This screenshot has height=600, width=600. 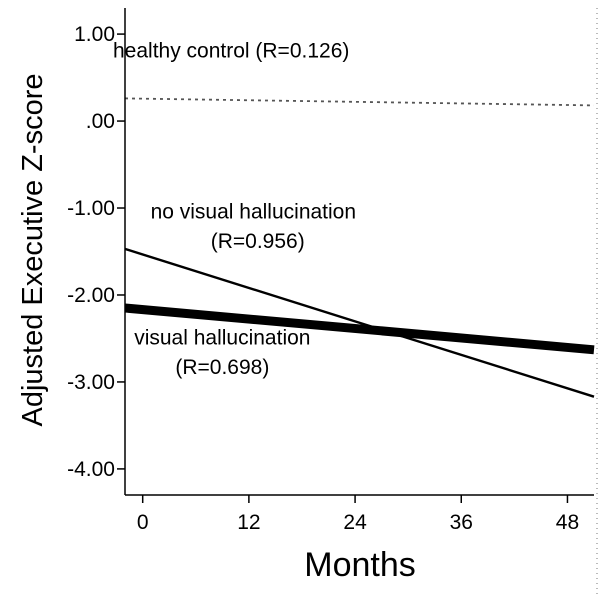 I want to click on y-tick-label: -4.00, so click(x=91, y=469).